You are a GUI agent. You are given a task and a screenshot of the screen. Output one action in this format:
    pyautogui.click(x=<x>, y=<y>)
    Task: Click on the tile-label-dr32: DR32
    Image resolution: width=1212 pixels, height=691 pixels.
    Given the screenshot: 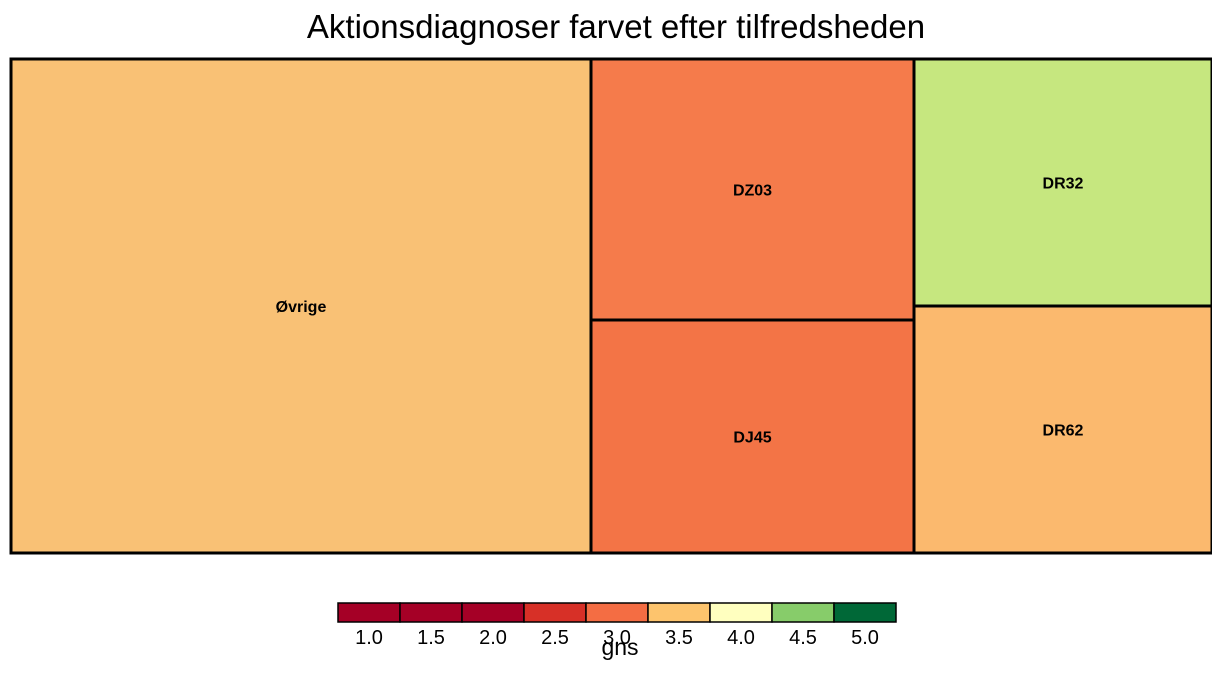 What is the action you would take?
    pyautogui.click(x=1063, y=184)
    